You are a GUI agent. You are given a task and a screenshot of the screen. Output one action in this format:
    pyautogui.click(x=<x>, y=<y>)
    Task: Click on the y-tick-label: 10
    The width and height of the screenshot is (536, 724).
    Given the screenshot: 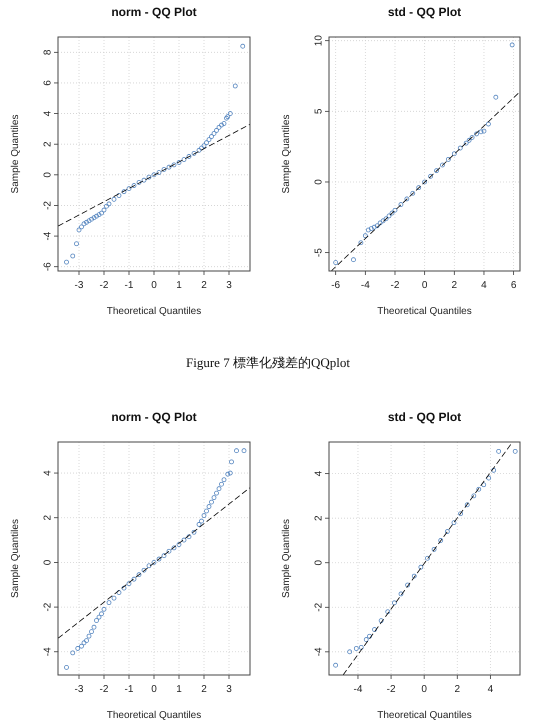 What is the action you would take?
    pyautogui.click(x=319, y=40)
    